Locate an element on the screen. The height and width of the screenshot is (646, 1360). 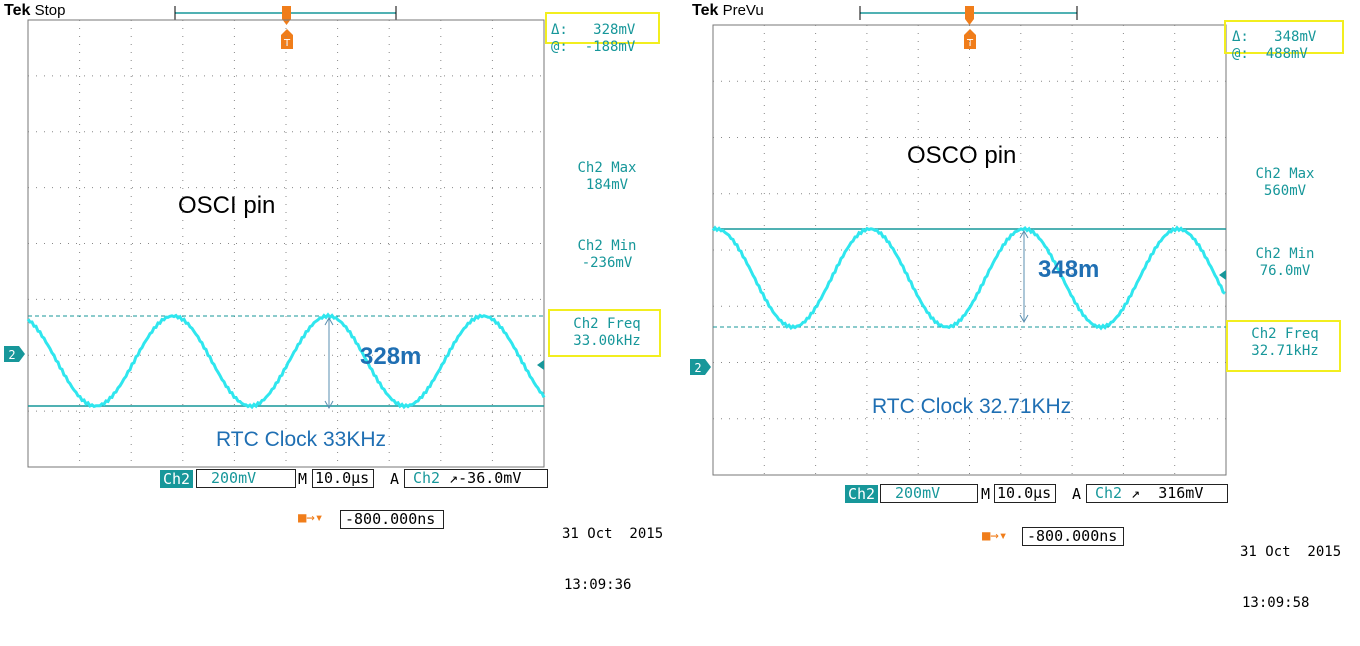
acquisition-mode: Stop is located at coordinates (50, 10).